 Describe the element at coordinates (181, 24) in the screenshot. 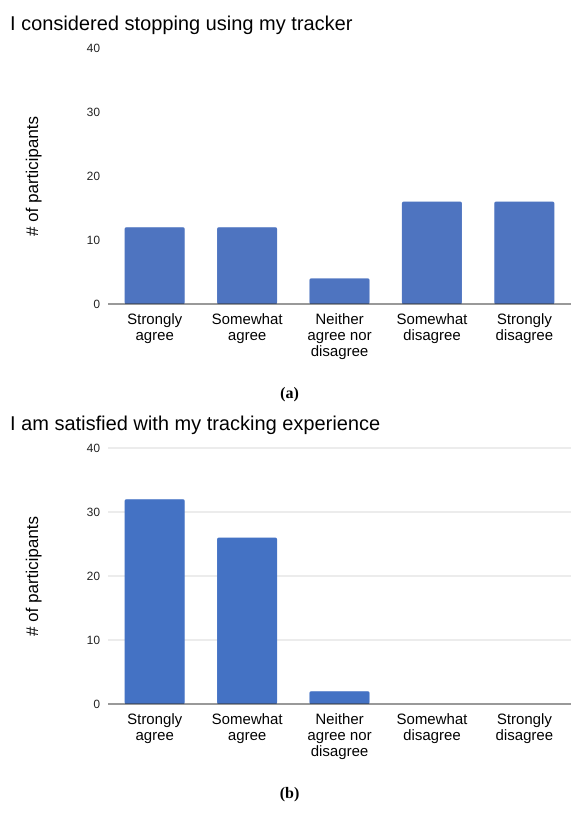

I see `chart-title: I considered stopping using my tracker` at that location.